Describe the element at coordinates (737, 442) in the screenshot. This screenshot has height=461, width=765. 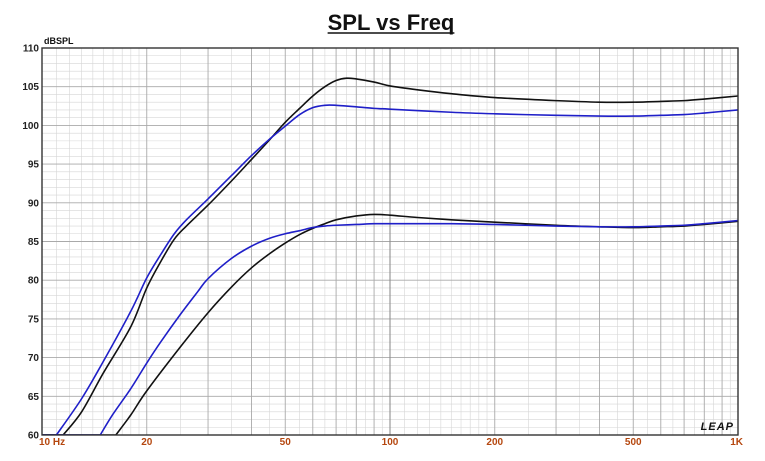
I see `x-tick-label: 1K` at that location.